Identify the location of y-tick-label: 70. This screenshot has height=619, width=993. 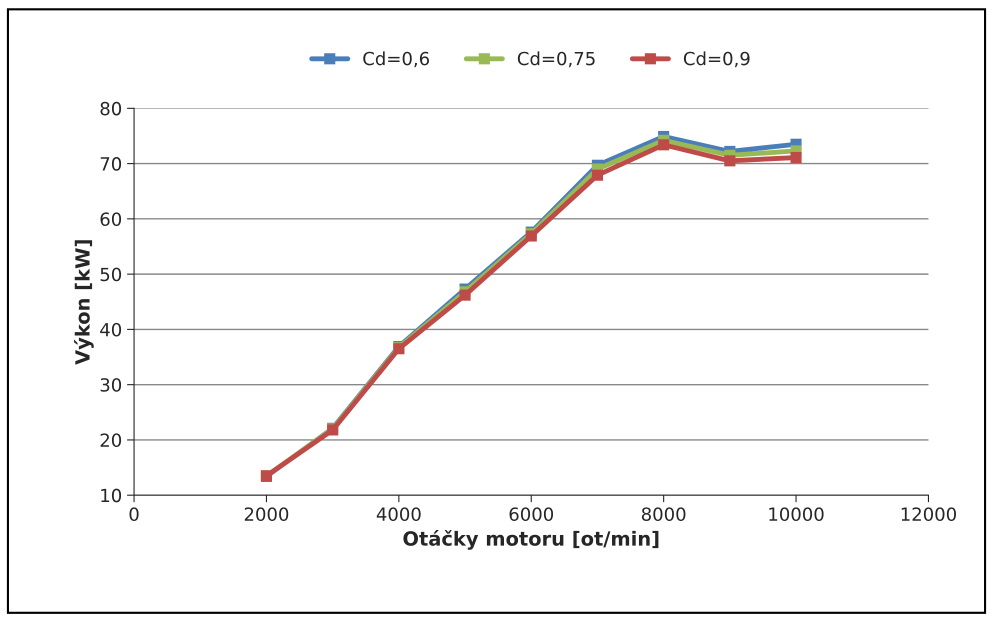
(111, 164).